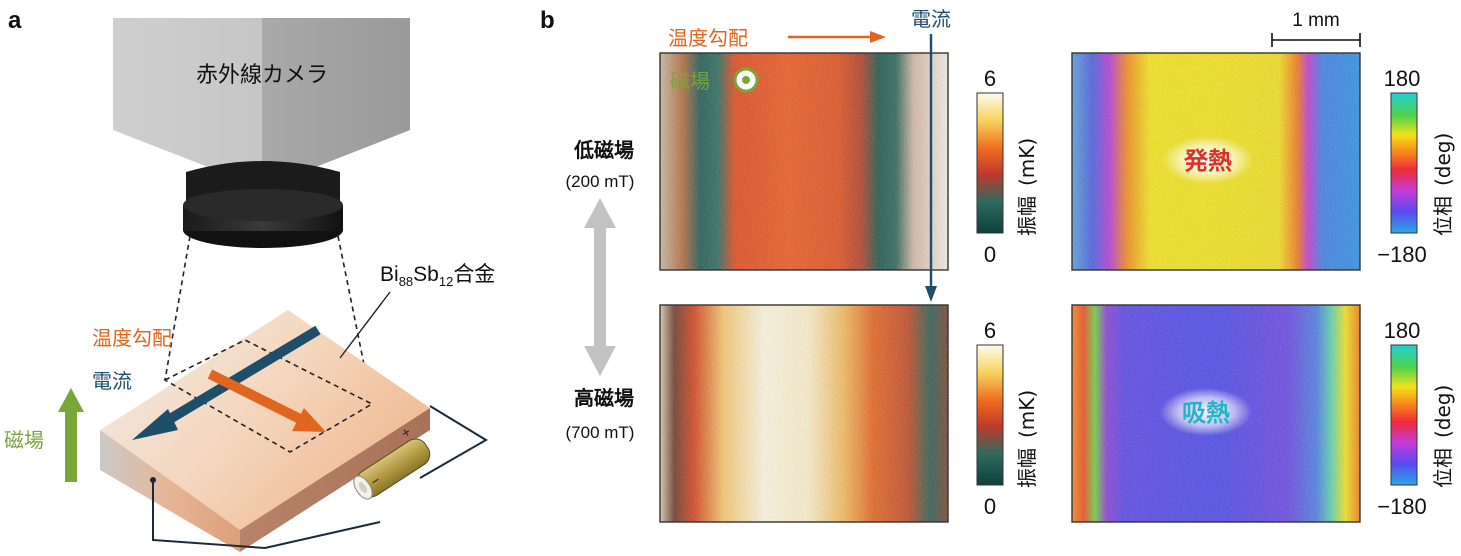 This screenshot has width=1461, height=556. Describe the element at coordinates (155, 424) in the screenshot. I see `current-arrow-head` at that location.